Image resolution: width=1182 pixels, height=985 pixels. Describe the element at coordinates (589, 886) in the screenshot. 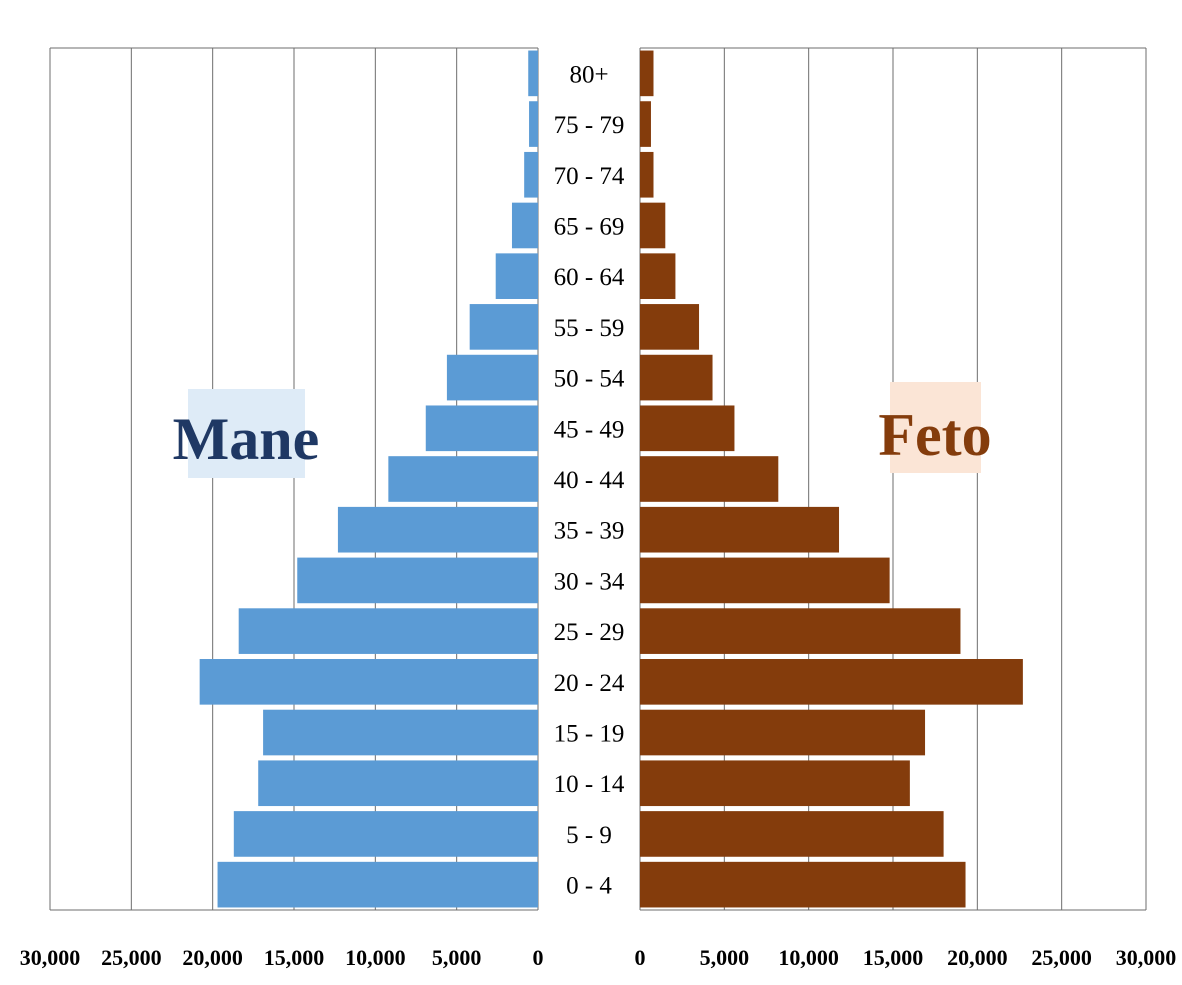

I see `age-label: 0 - 4` at that location.